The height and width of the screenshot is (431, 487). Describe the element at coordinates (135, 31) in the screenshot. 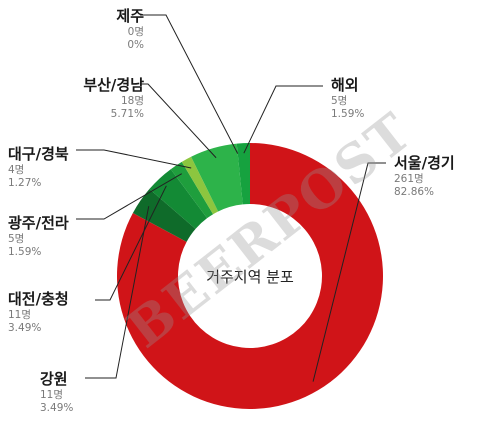

I see `label-jeju-count: 0명` at that location.